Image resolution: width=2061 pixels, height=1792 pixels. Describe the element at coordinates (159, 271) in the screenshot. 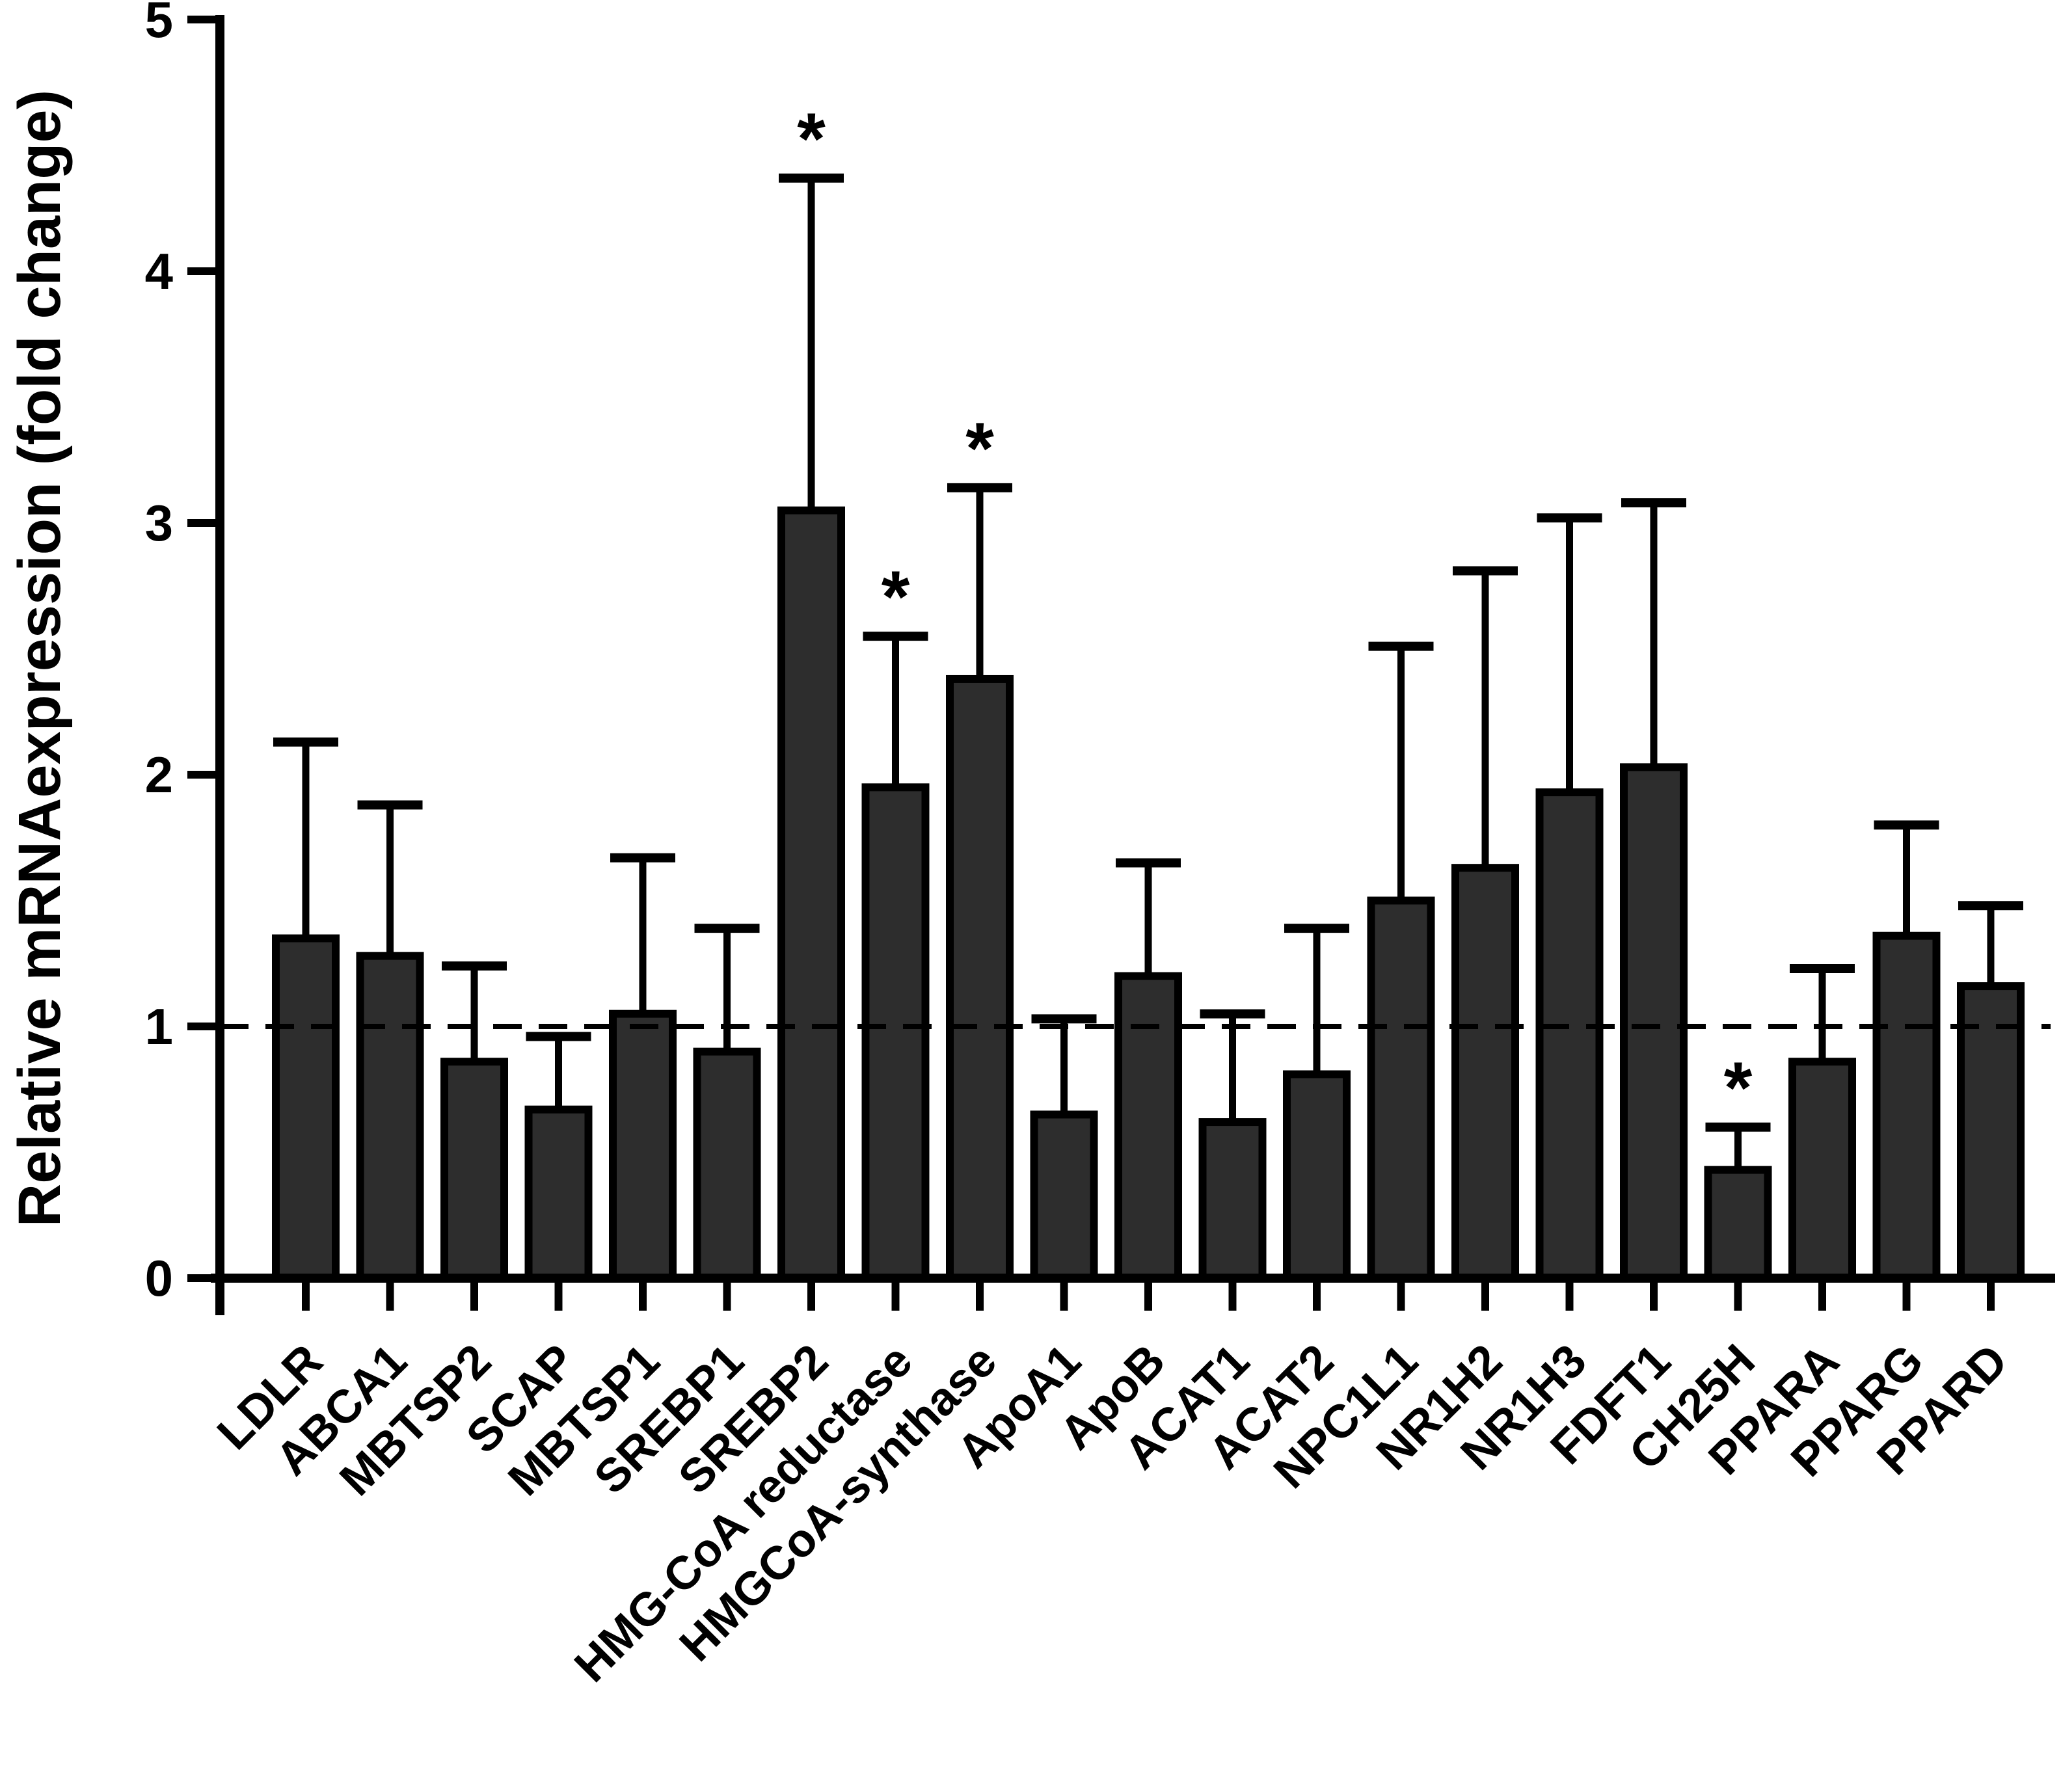

I see `y-tick-label-4: 4` at that location.